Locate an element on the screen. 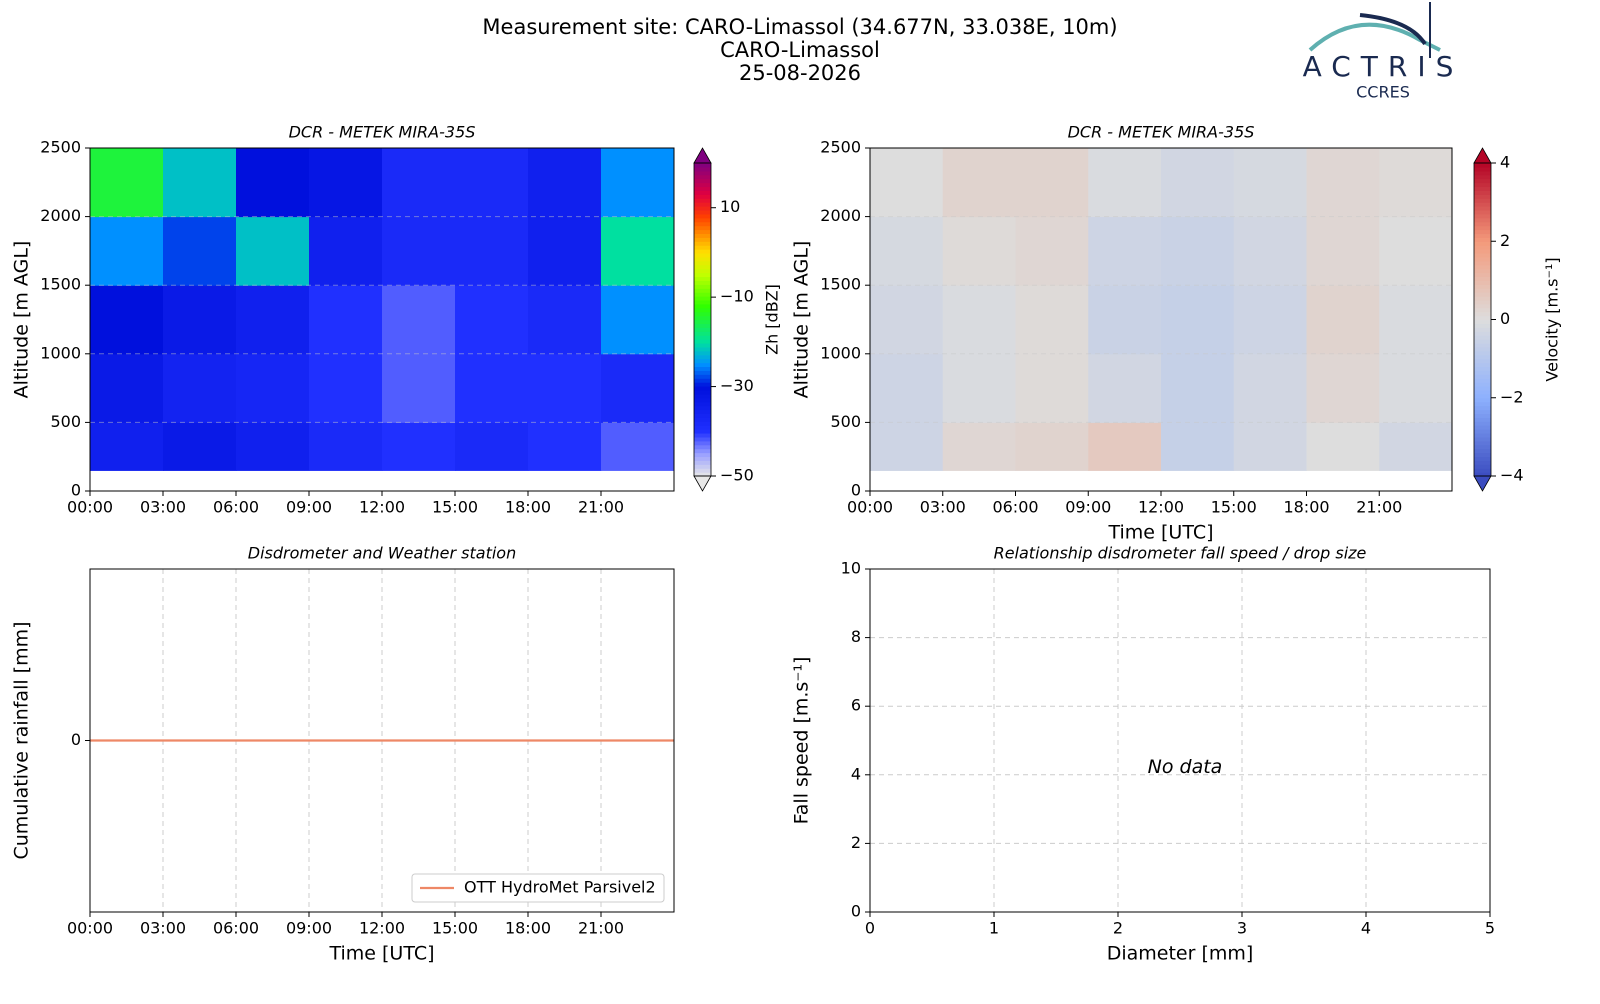 The width and height of the screenshot is (1600, 1004). colorbar-tick-label: −10 is located at coordinates (737, 296).